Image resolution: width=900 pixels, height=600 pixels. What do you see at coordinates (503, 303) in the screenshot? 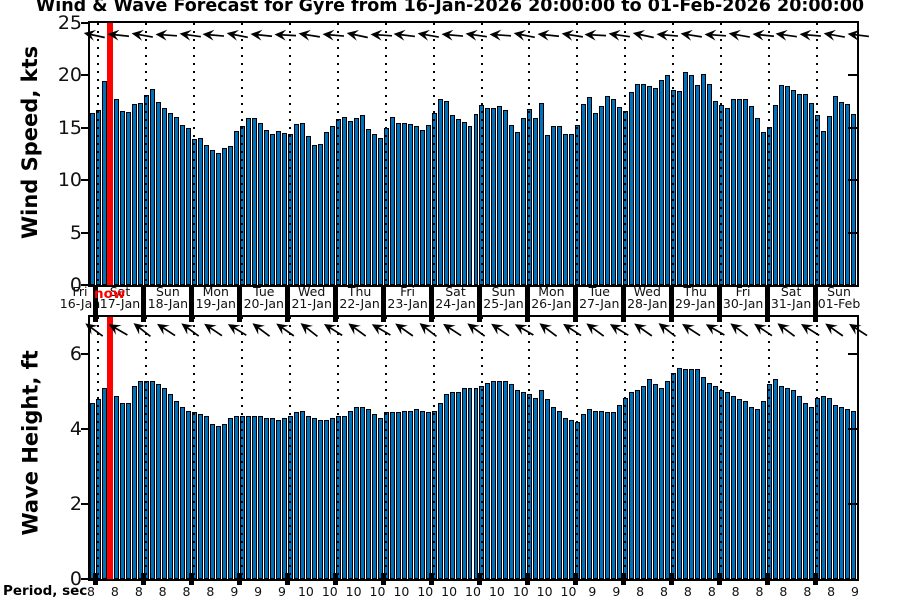
I see `day-date: 25-Jan` at bounding box center [503, 303].